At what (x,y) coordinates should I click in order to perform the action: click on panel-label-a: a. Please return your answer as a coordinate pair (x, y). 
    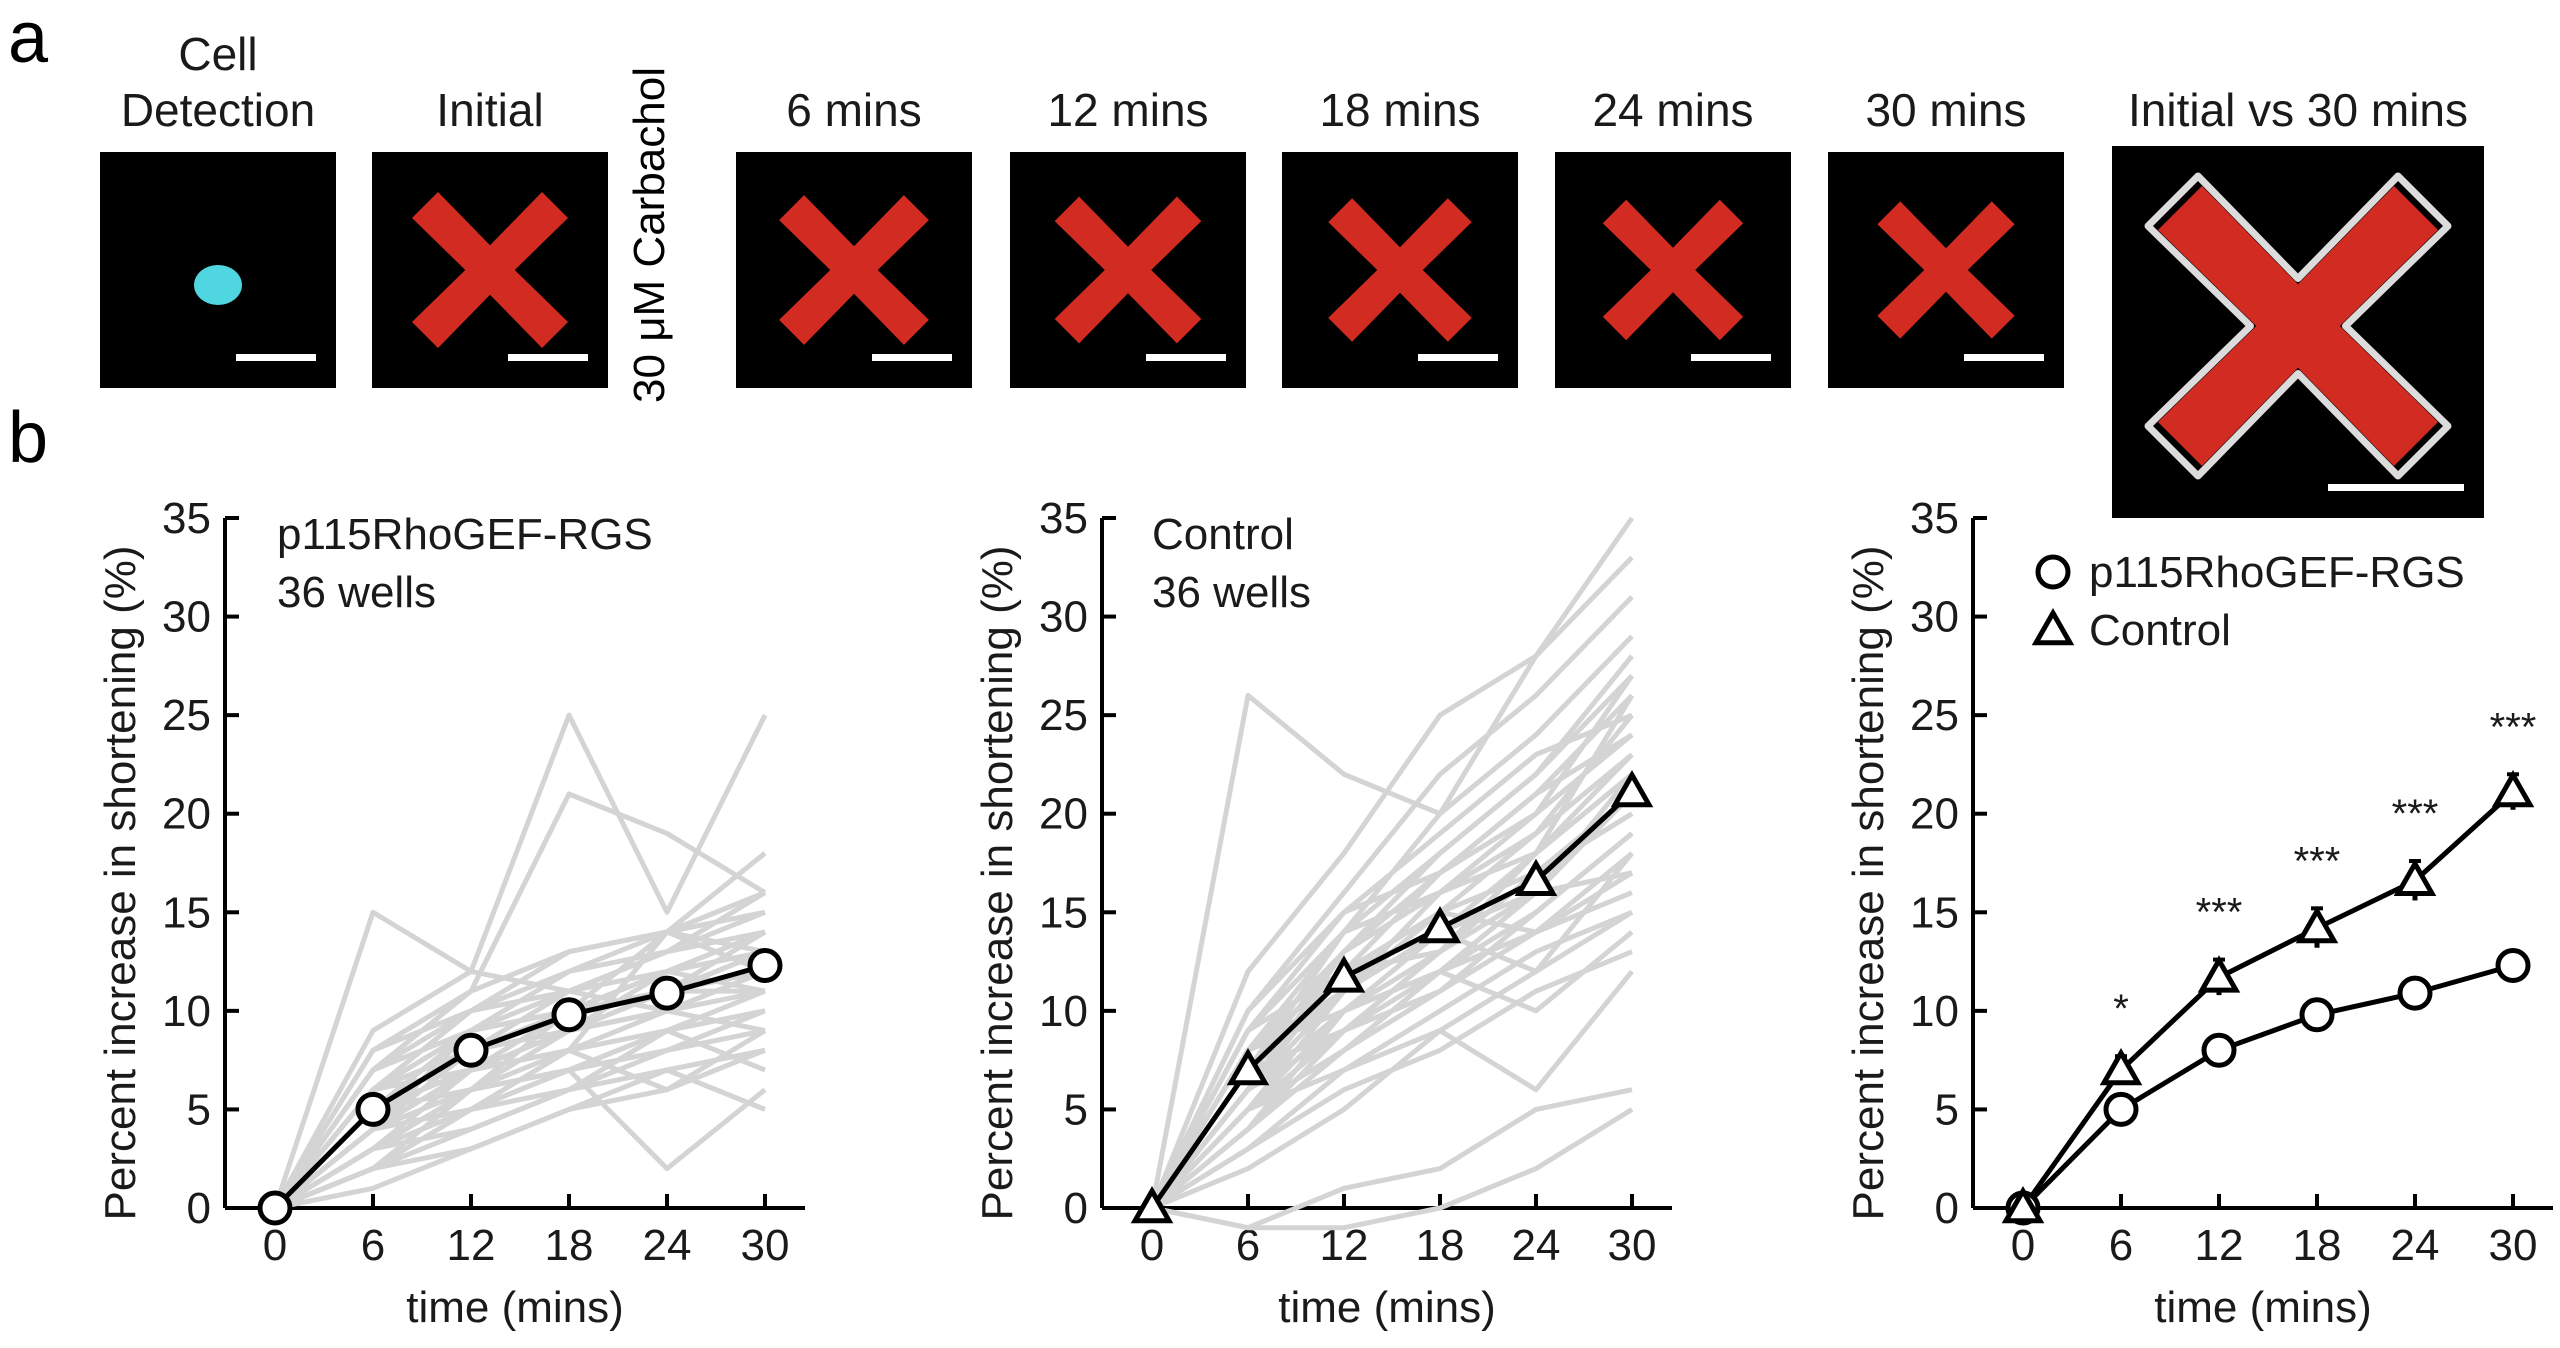
    Looking at the image, I should click on (28, 39).